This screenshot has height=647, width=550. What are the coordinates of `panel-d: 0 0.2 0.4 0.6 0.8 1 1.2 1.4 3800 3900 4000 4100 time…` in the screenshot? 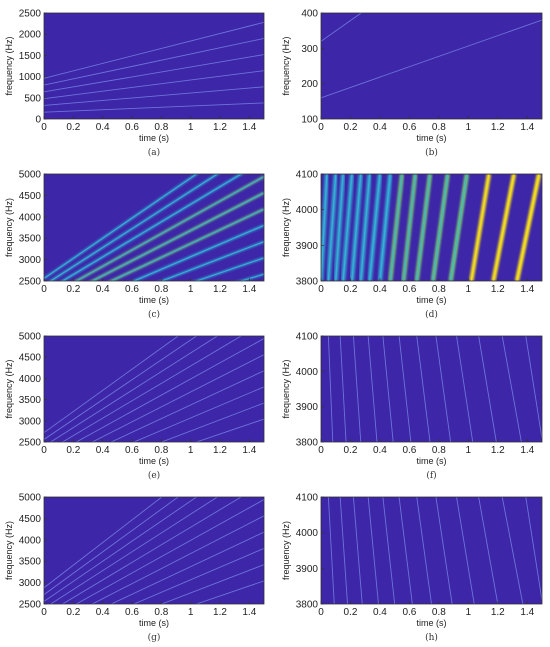 It's located at (412, 245).